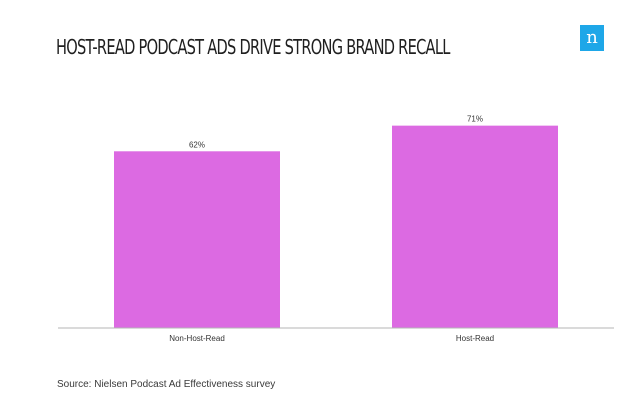  I want to click on category-label: Non-Host-Read, so click(197, 338).